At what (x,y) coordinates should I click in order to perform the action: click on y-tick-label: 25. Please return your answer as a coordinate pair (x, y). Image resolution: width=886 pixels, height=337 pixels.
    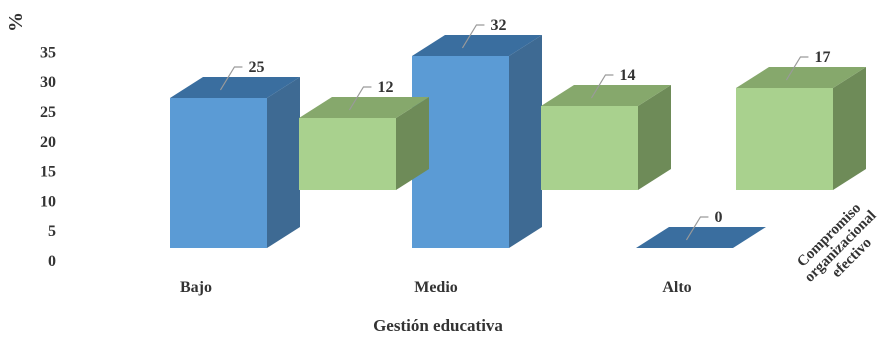
    Looking at the image, I should click on (48, 112).